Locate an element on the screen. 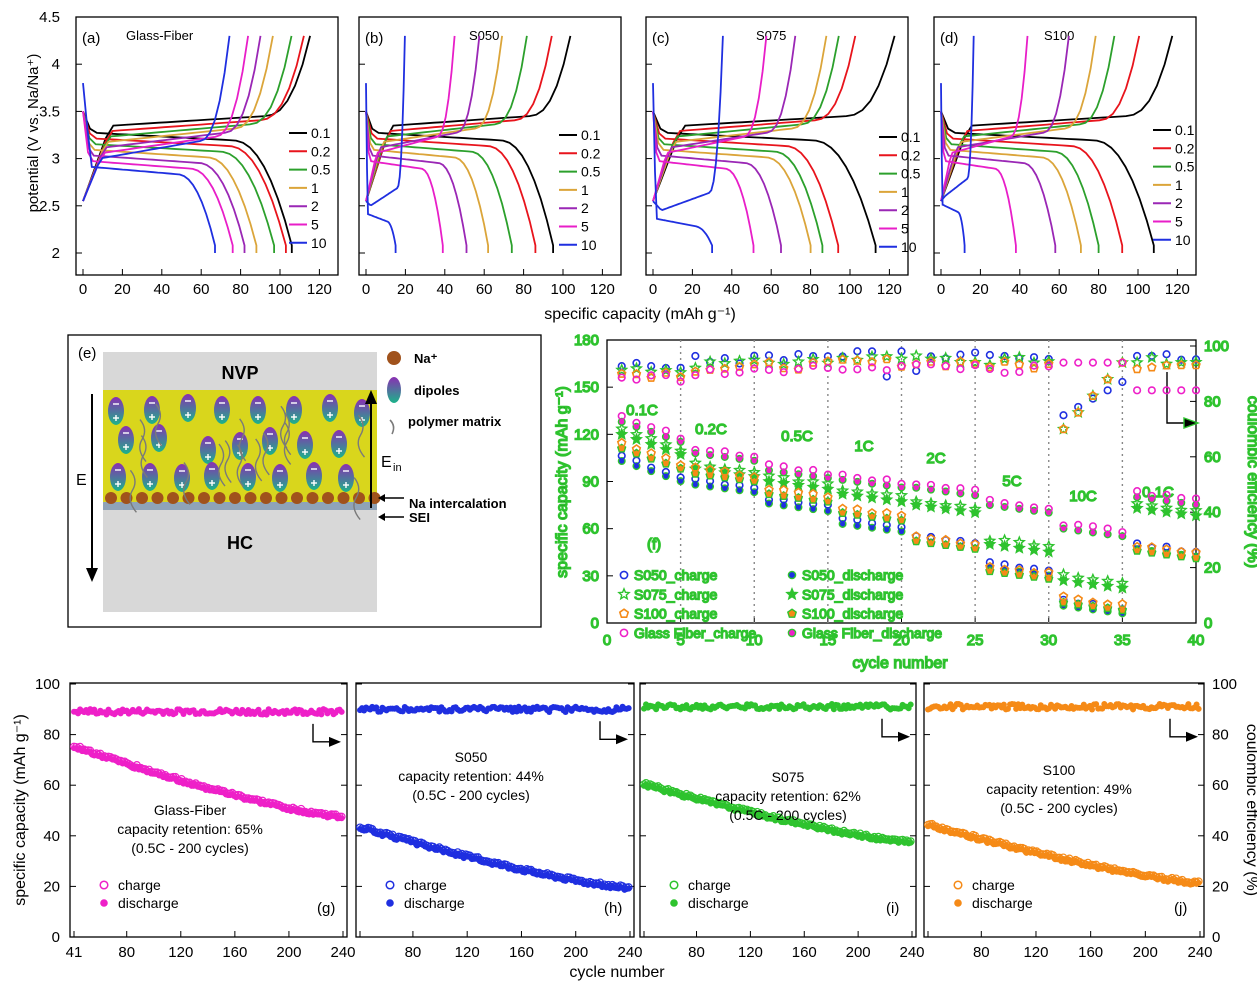 Image resolution: width=1257 pixels, height=983 pixels. cycling-frame is located at coordinates (778, 810).